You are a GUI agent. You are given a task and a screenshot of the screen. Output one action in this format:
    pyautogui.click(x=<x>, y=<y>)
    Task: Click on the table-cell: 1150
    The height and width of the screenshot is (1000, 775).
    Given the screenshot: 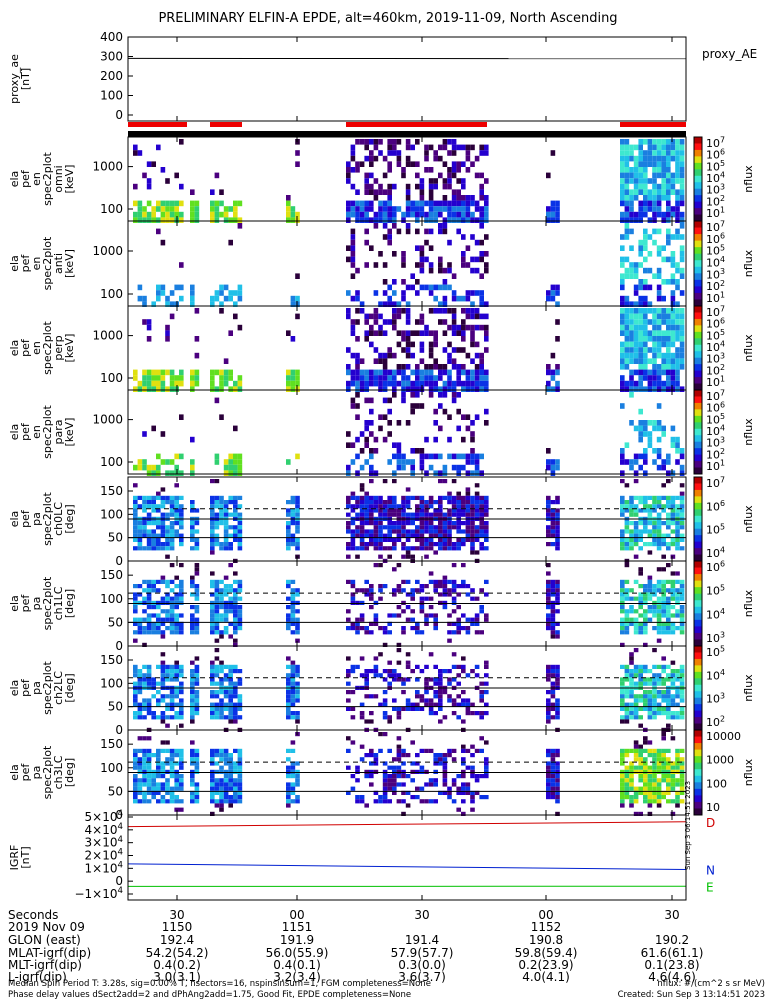 What is the action you would take?
    pyautogui.click(x=177, y=927)
    